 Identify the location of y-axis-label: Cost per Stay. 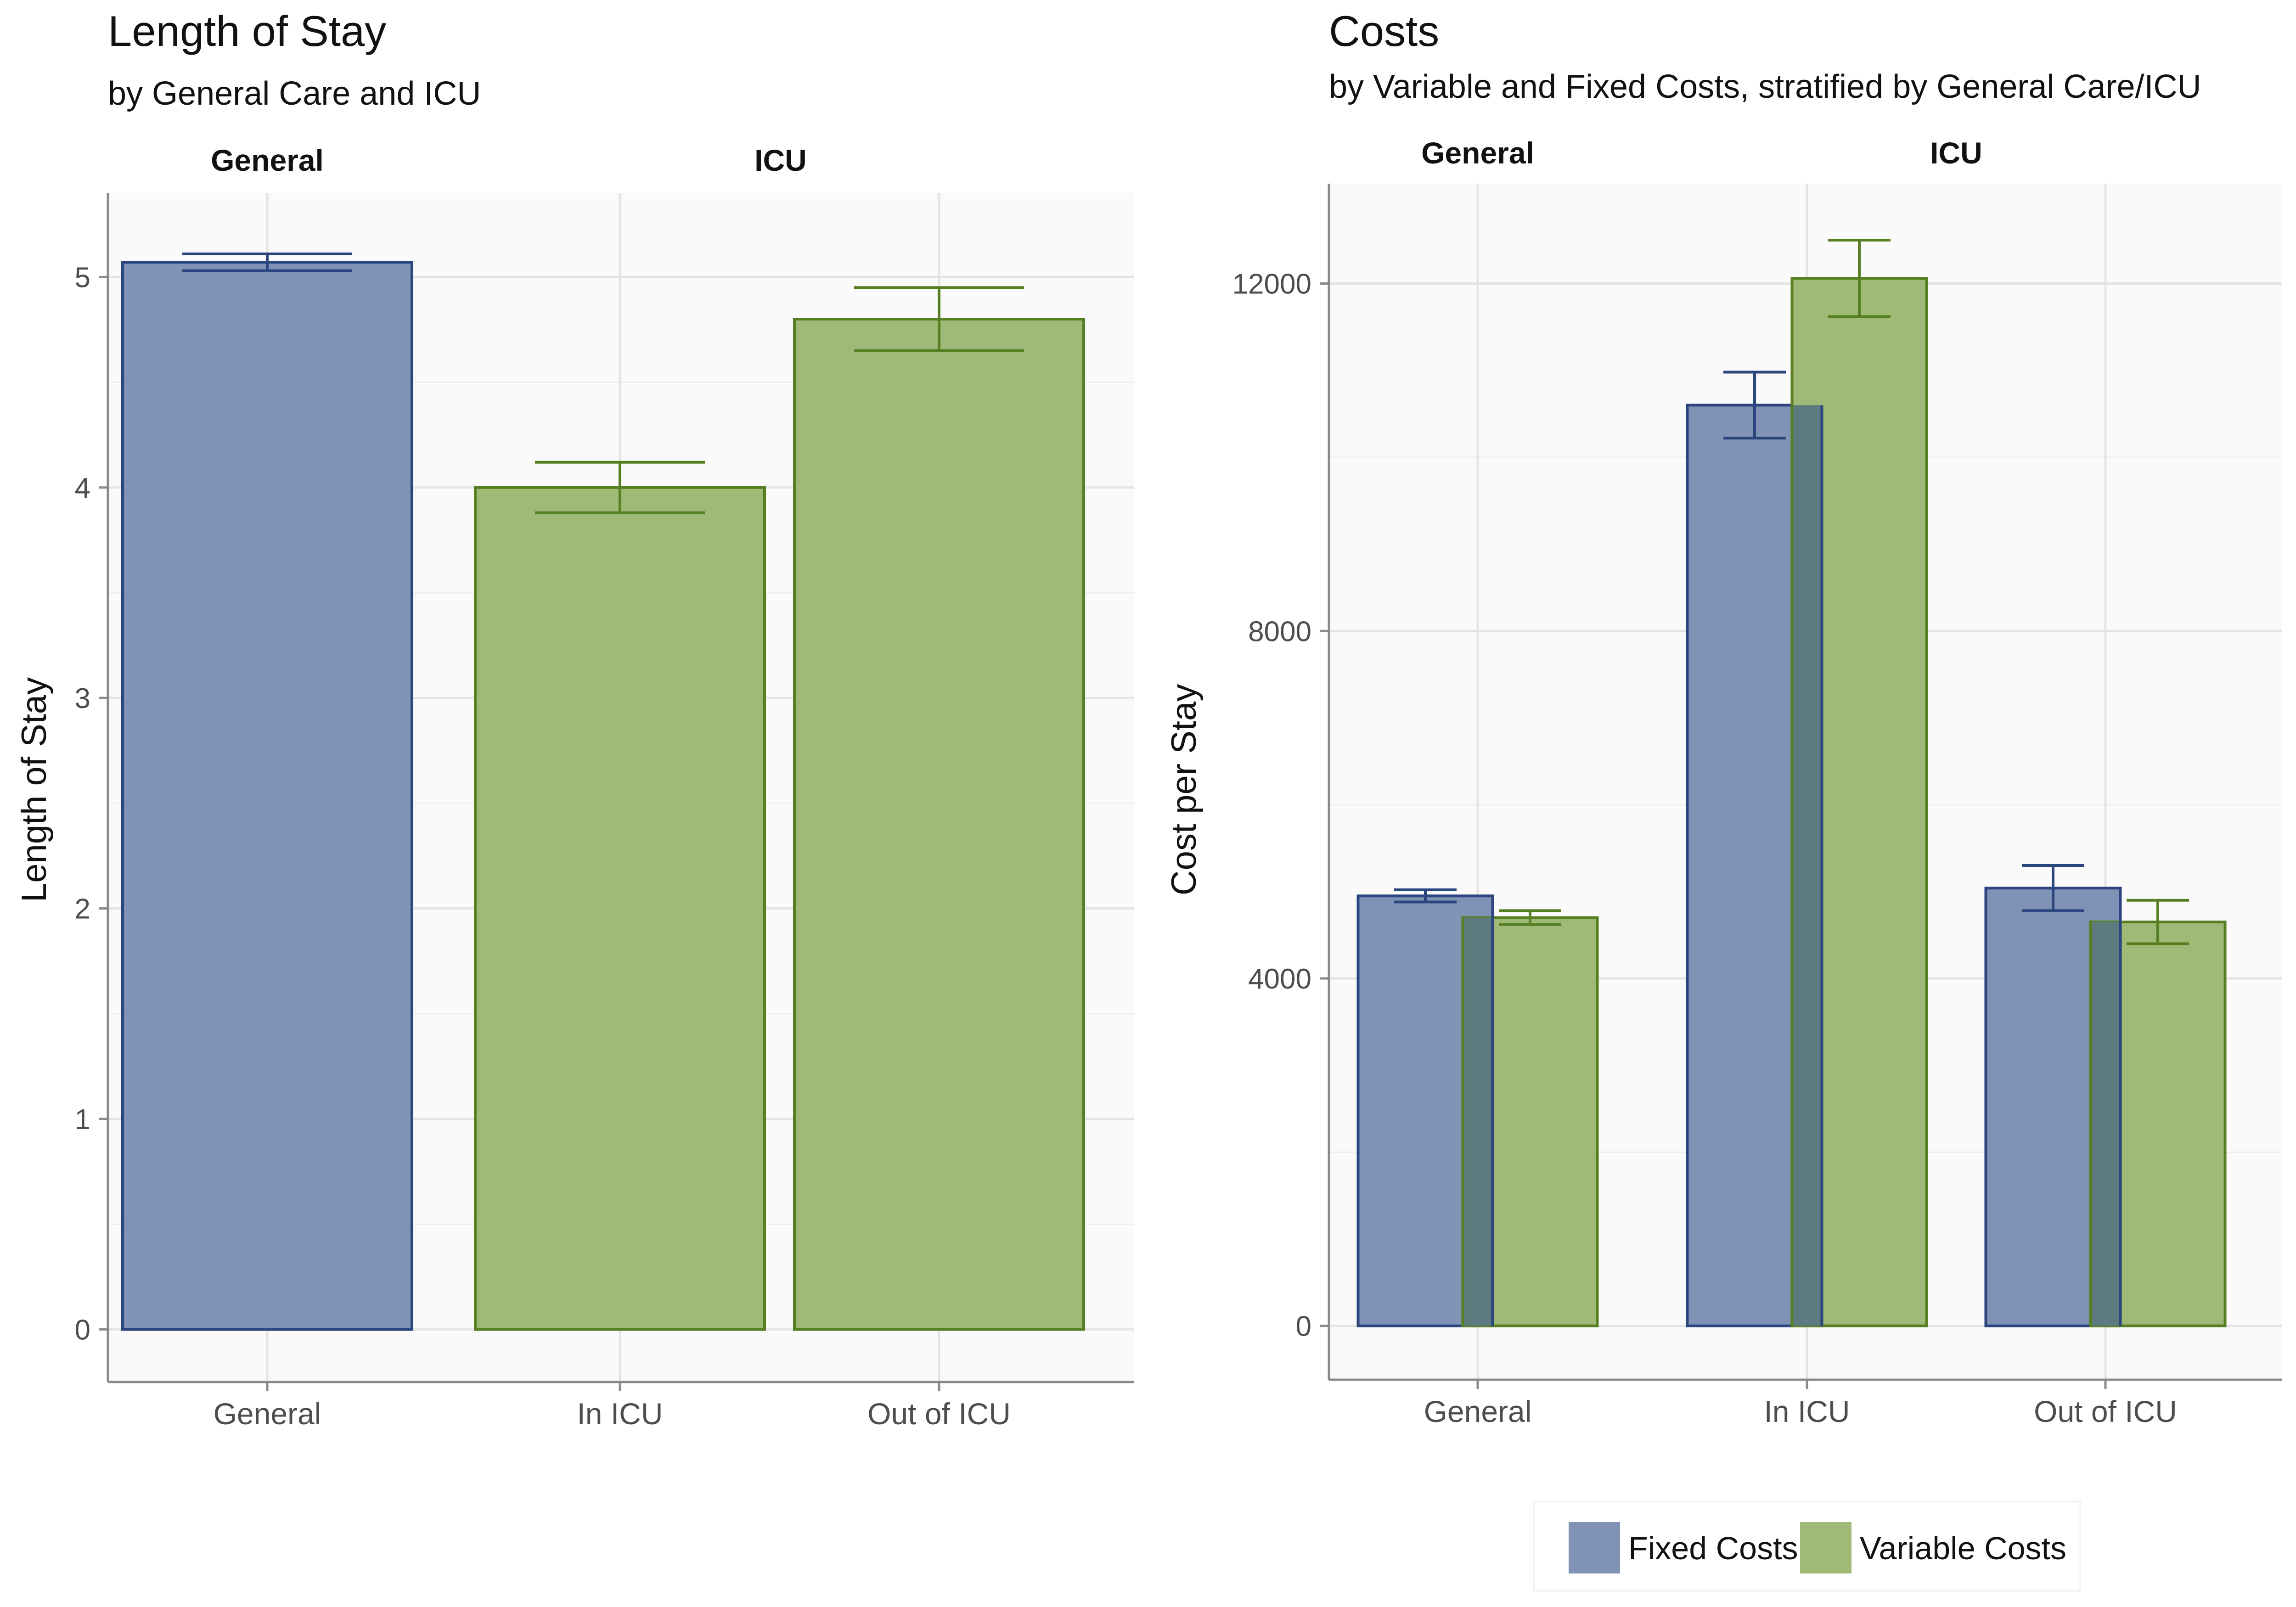
(1184, 789).